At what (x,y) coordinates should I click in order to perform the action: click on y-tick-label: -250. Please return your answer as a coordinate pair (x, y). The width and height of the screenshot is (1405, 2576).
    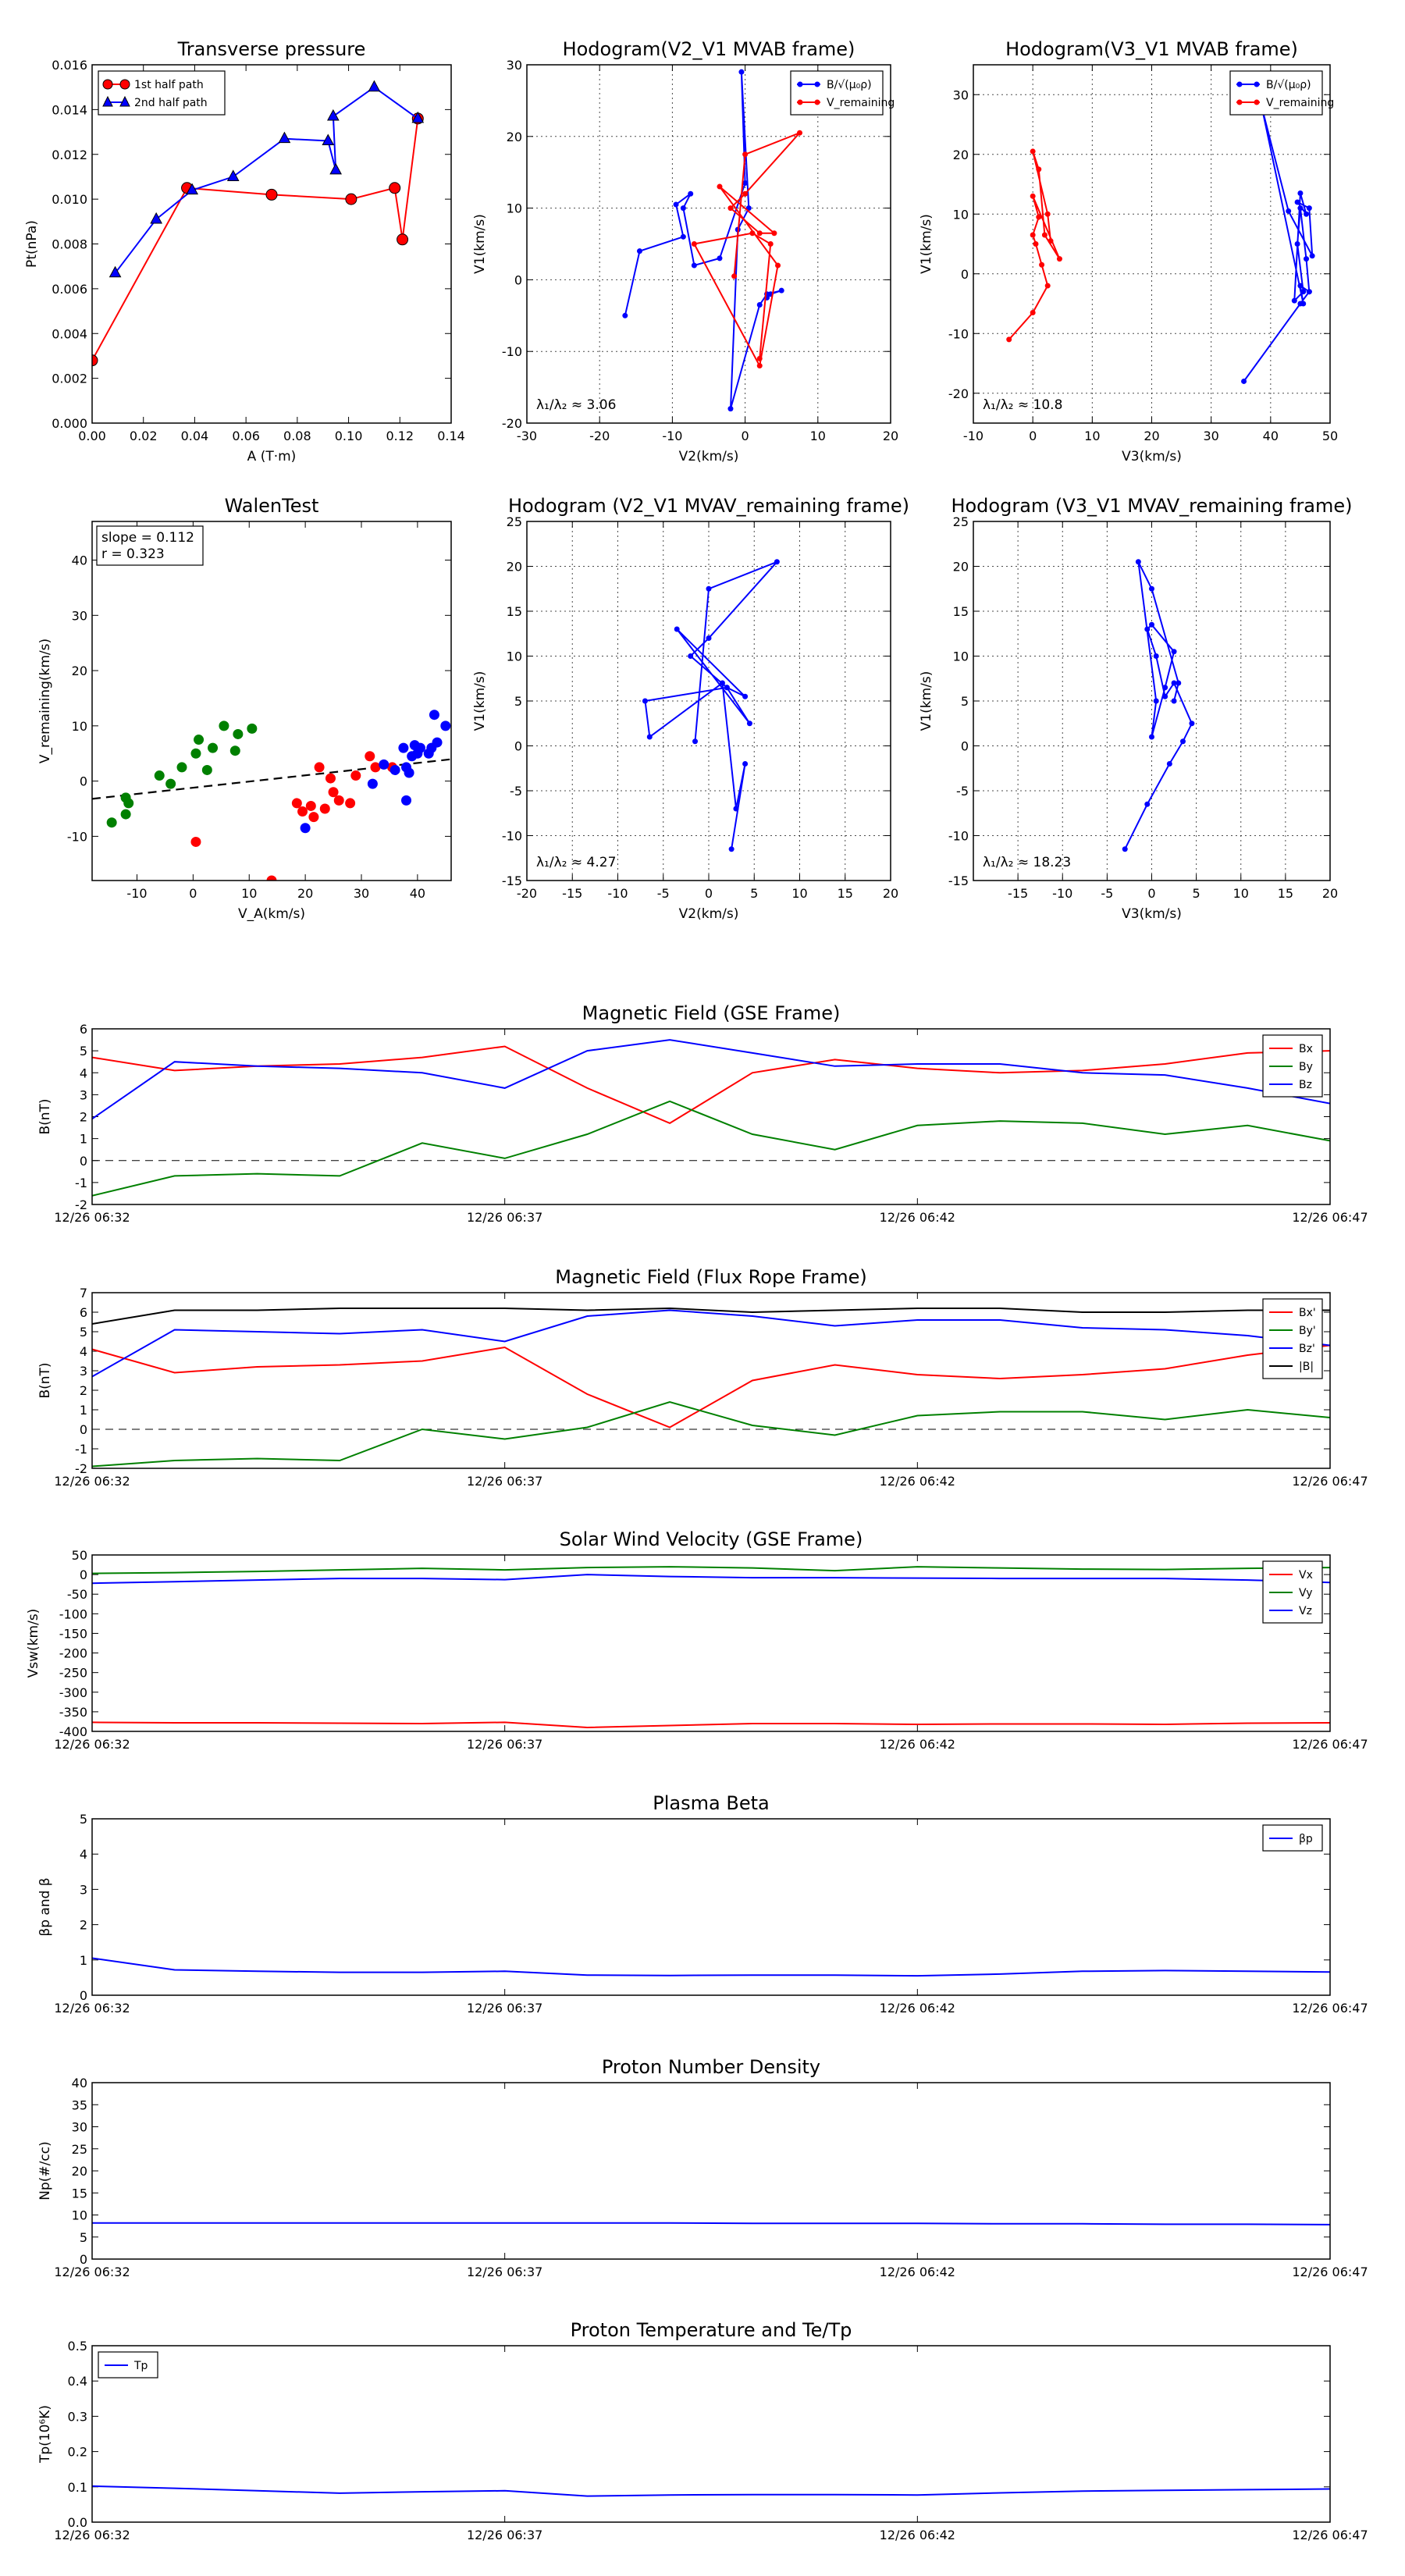
    Looking at the image, I should click on (73, 1674).